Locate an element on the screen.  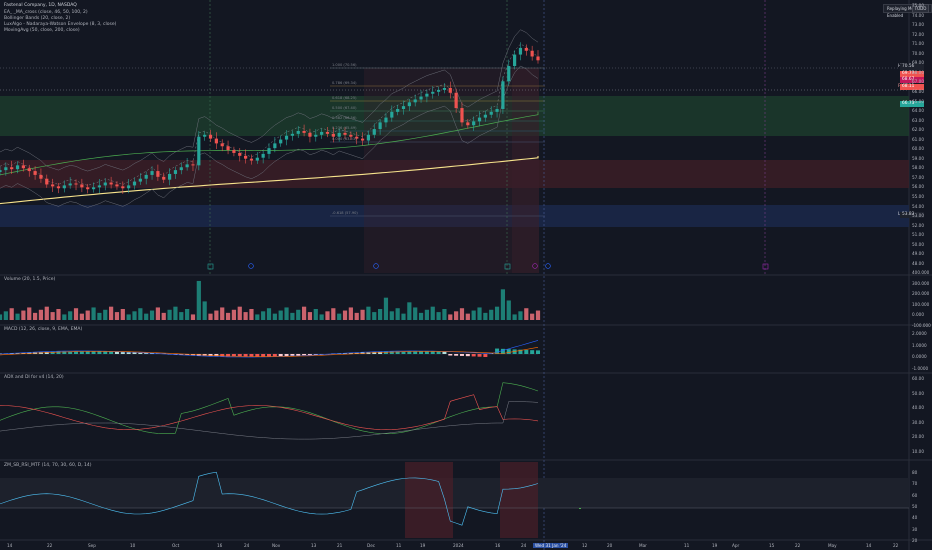
price-axis-label: 52.00 is located at coordinates (918, 225).